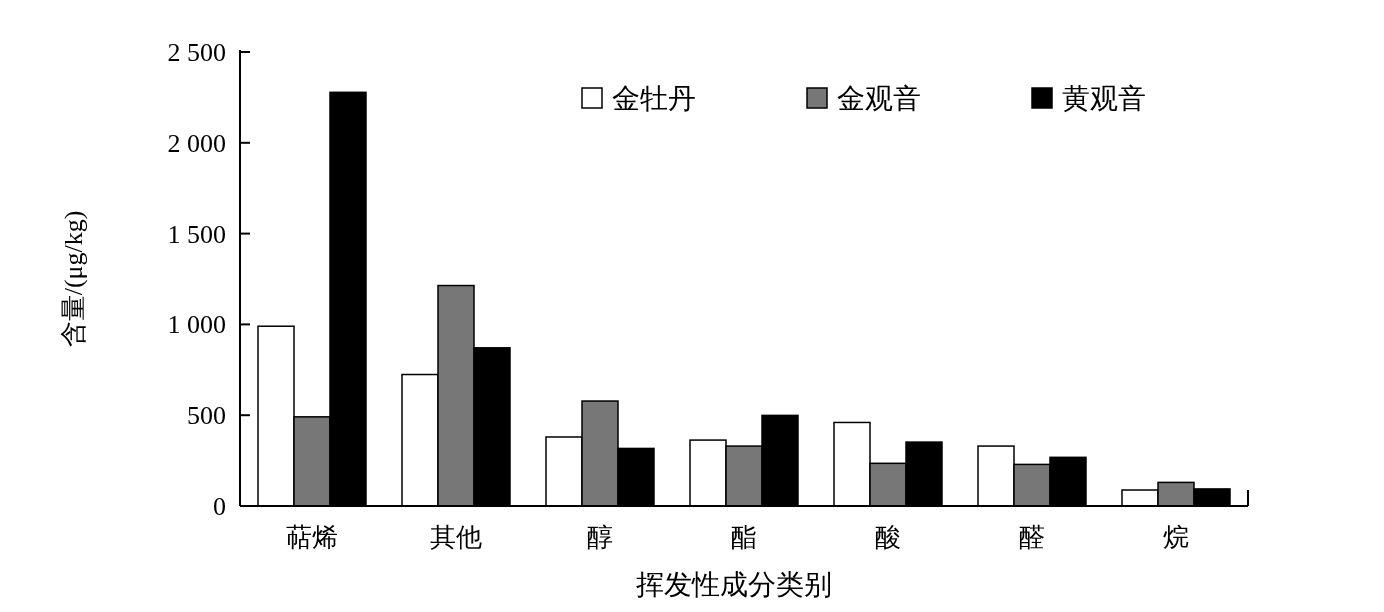 The image size is (1384, 612). I want to click on y-axis-title: 含量/(μg/kg), so click(73, 279).